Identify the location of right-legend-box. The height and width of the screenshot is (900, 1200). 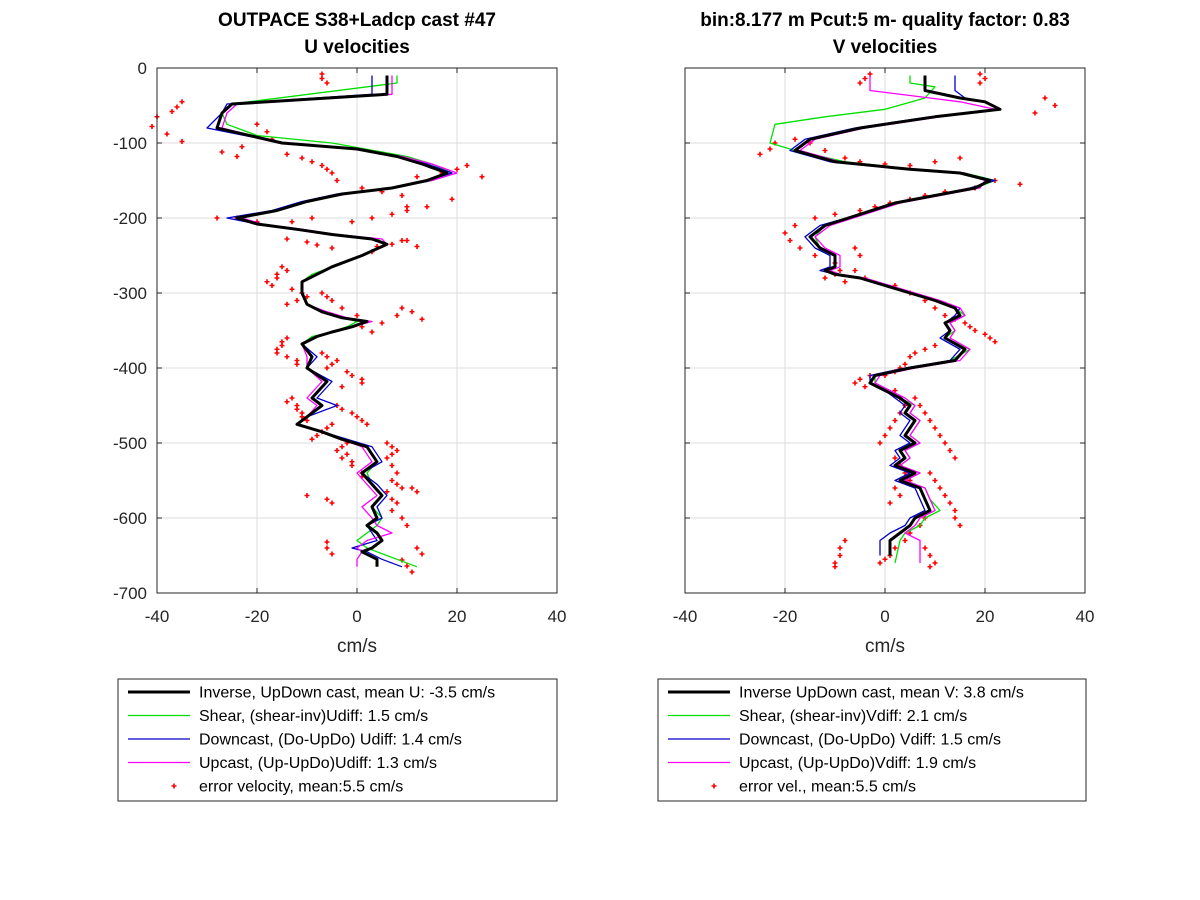
(872, 740).